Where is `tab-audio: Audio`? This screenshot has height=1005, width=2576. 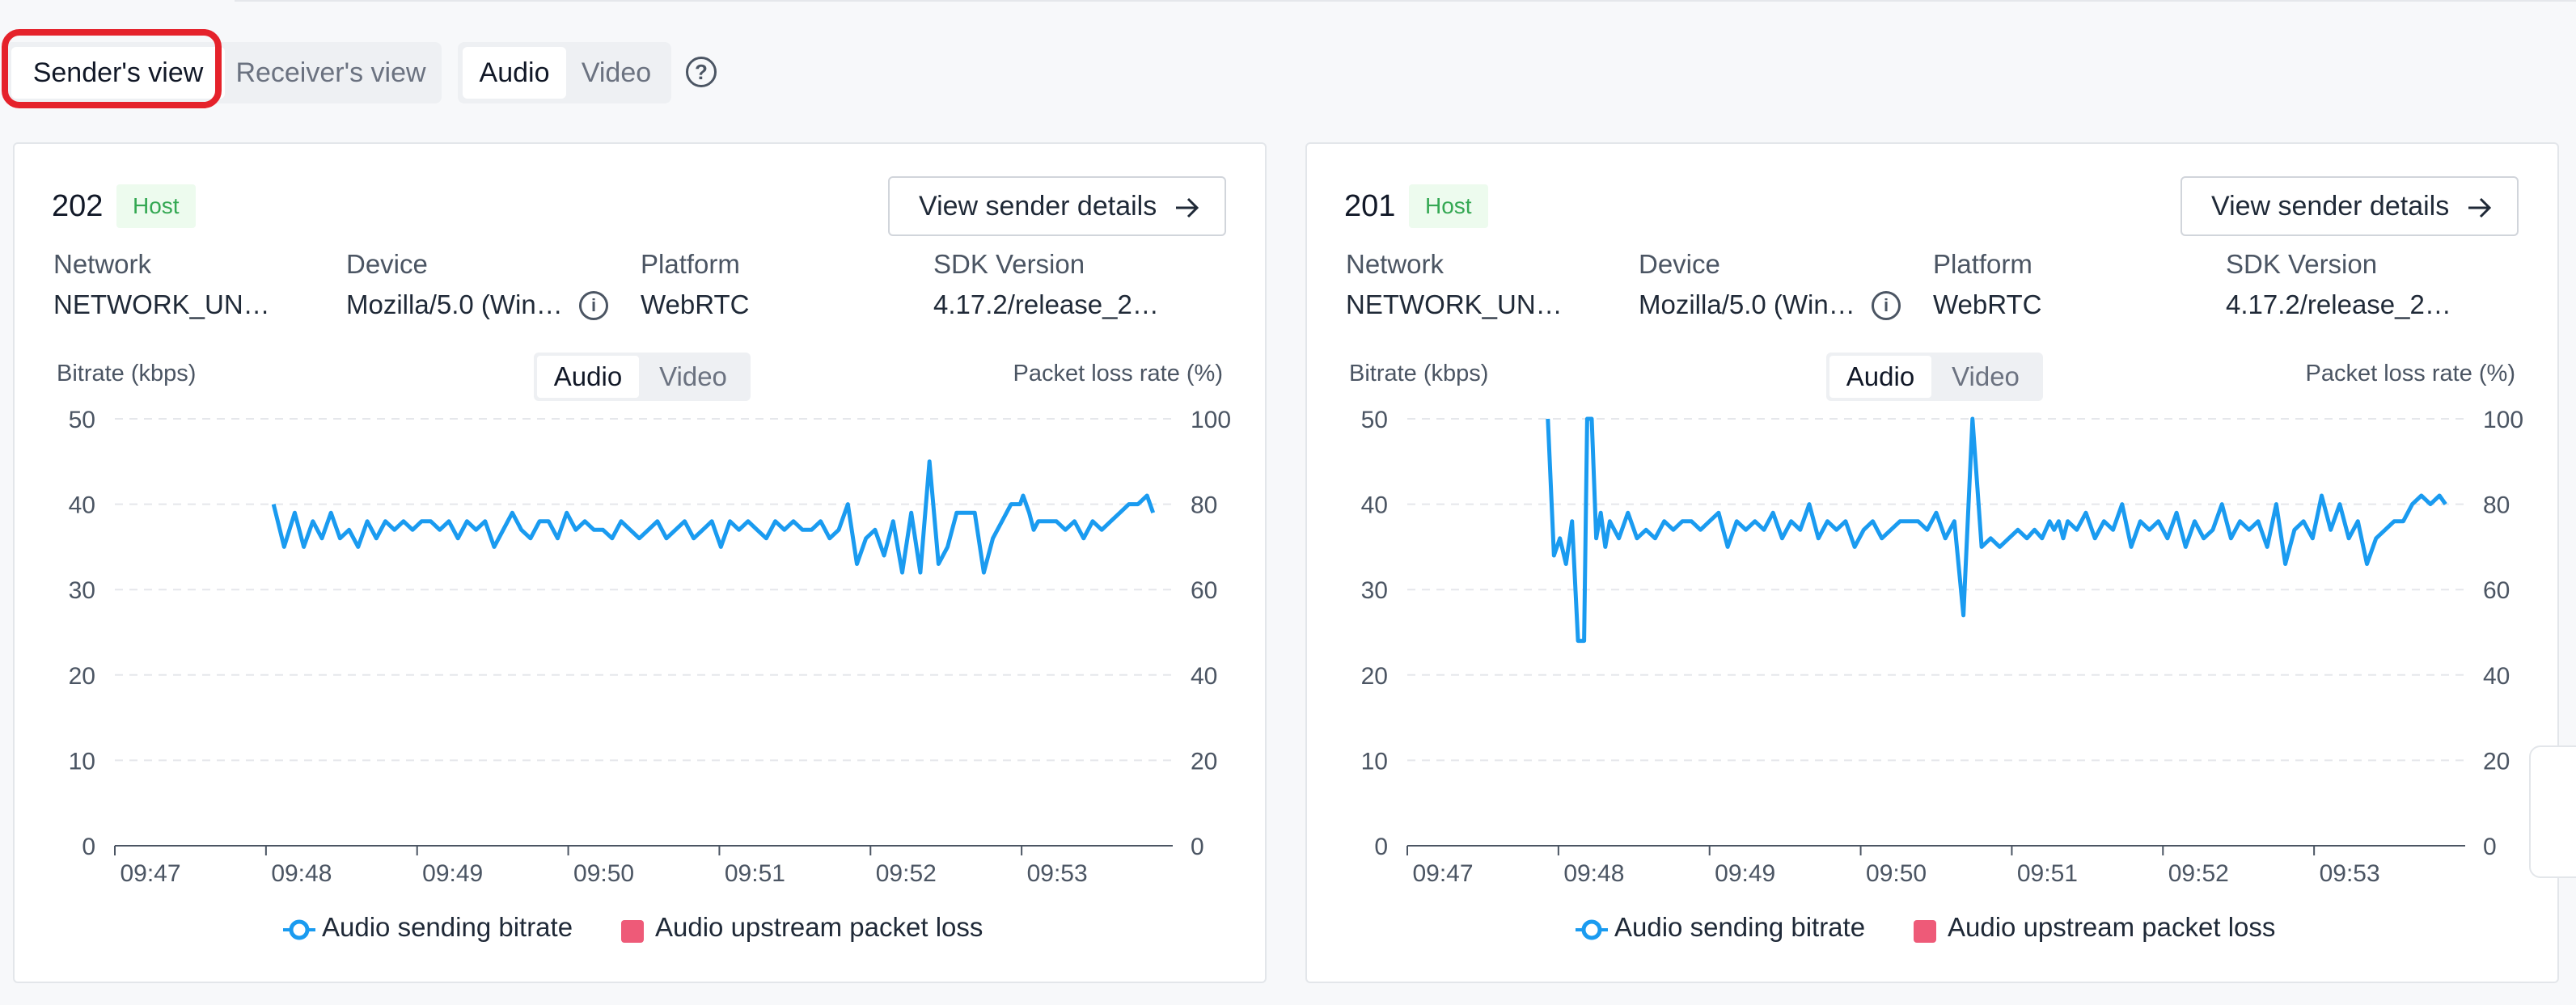
tab-audio: Audio is located at coordinates (514, 73).